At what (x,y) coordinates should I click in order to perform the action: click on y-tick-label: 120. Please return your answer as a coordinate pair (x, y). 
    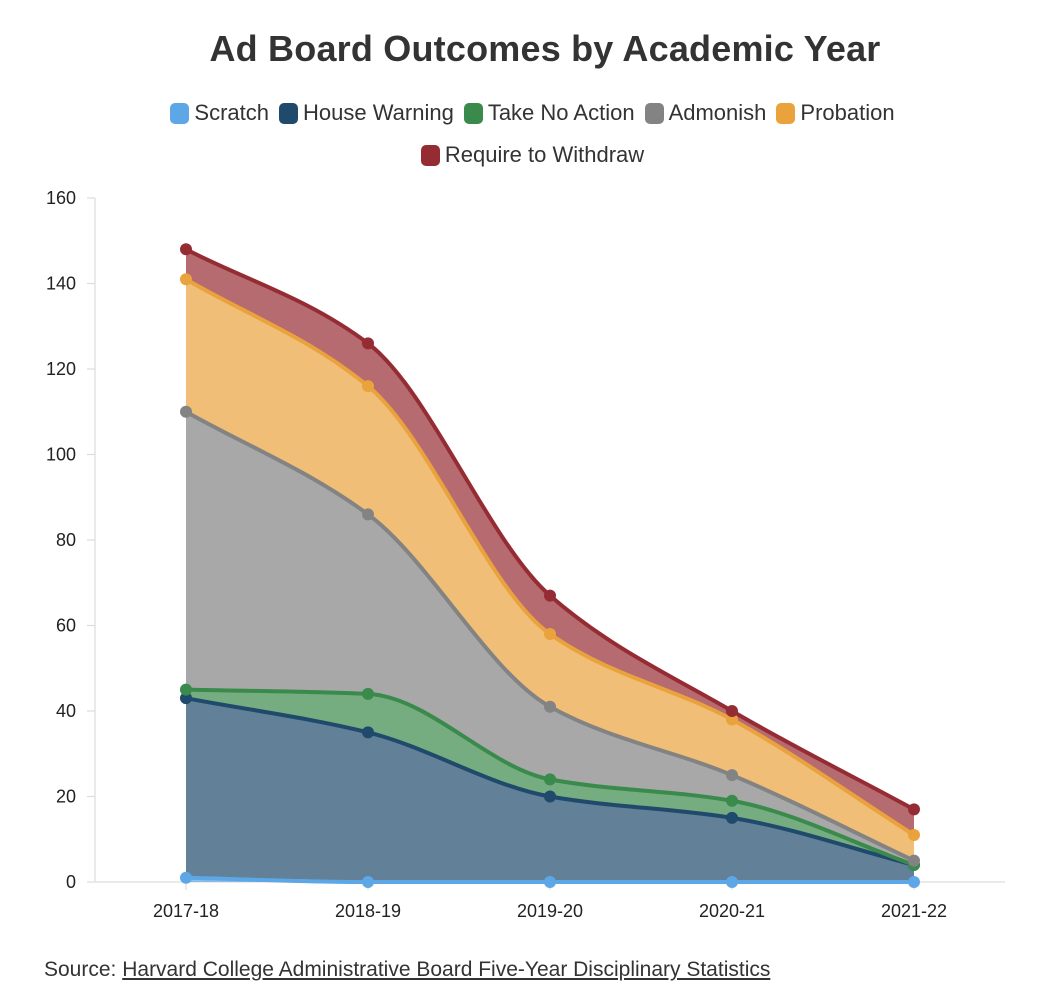
    Looking at the image, I should click on (61, 369).